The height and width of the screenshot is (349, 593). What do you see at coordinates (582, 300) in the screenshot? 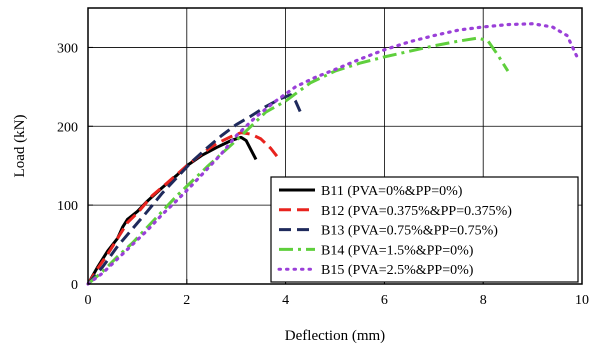
I see `x-tick-label: 10` at bounding box center [582, 300].